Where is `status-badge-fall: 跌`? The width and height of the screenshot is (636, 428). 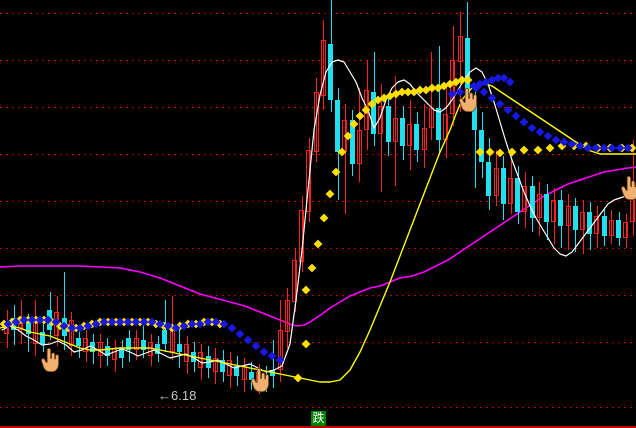 status-badge-fall: 跌 is located at coordinates (318, 418).